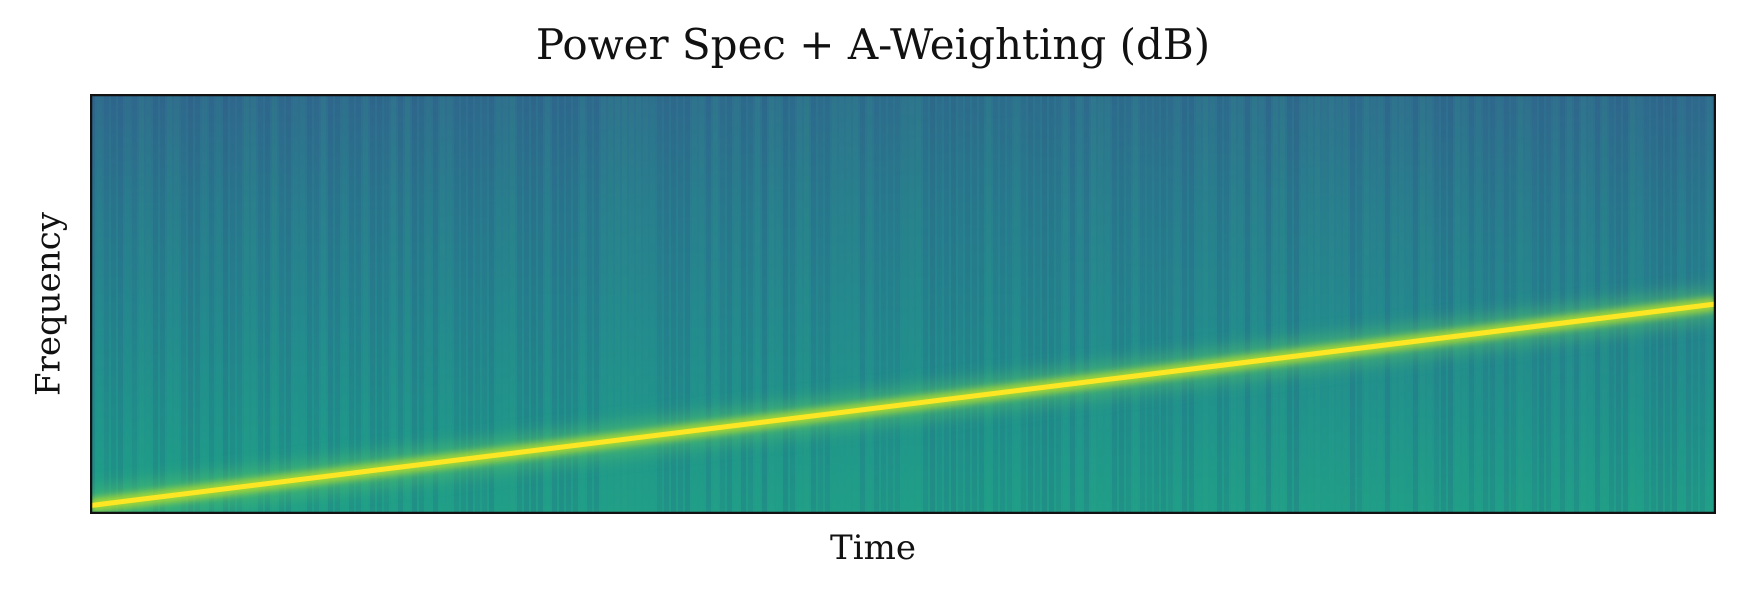 The height and width of the screenshot is (603, 1746). I want to click on chart-title: Power Spec + A-Weighting (dB), so click(873, 44).